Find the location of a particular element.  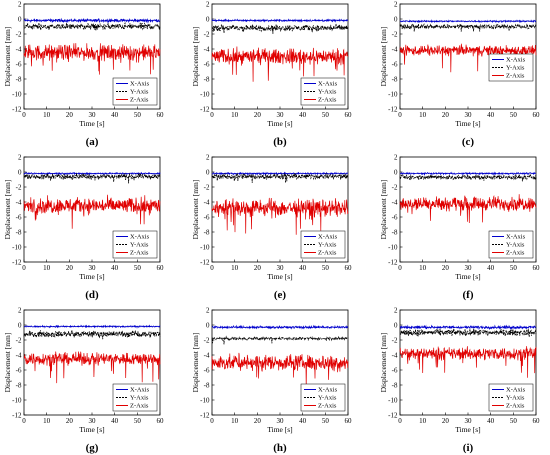

series-x-axis-line is located at coordinates (280, 20).